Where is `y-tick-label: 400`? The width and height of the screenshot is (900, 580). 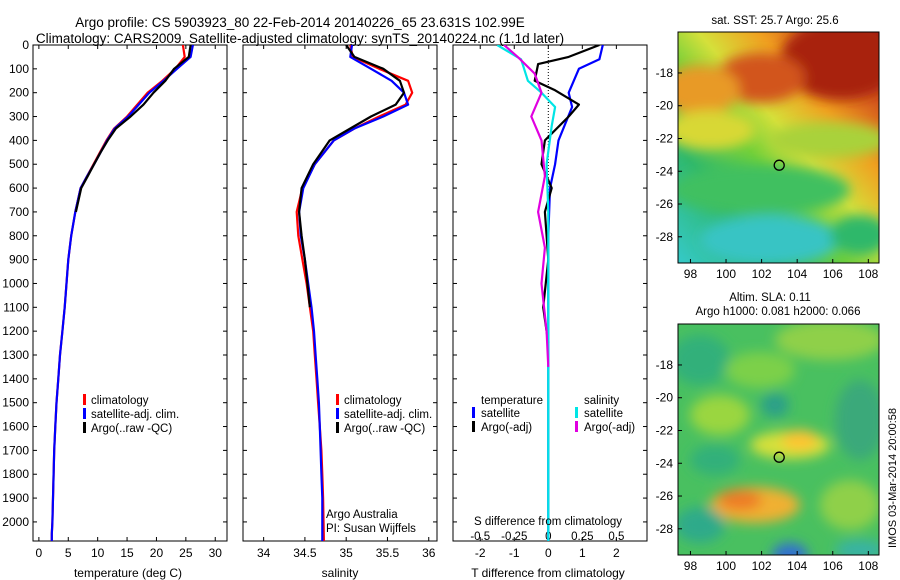 y-tick-label: 400 is located at coordinates (19, 140).